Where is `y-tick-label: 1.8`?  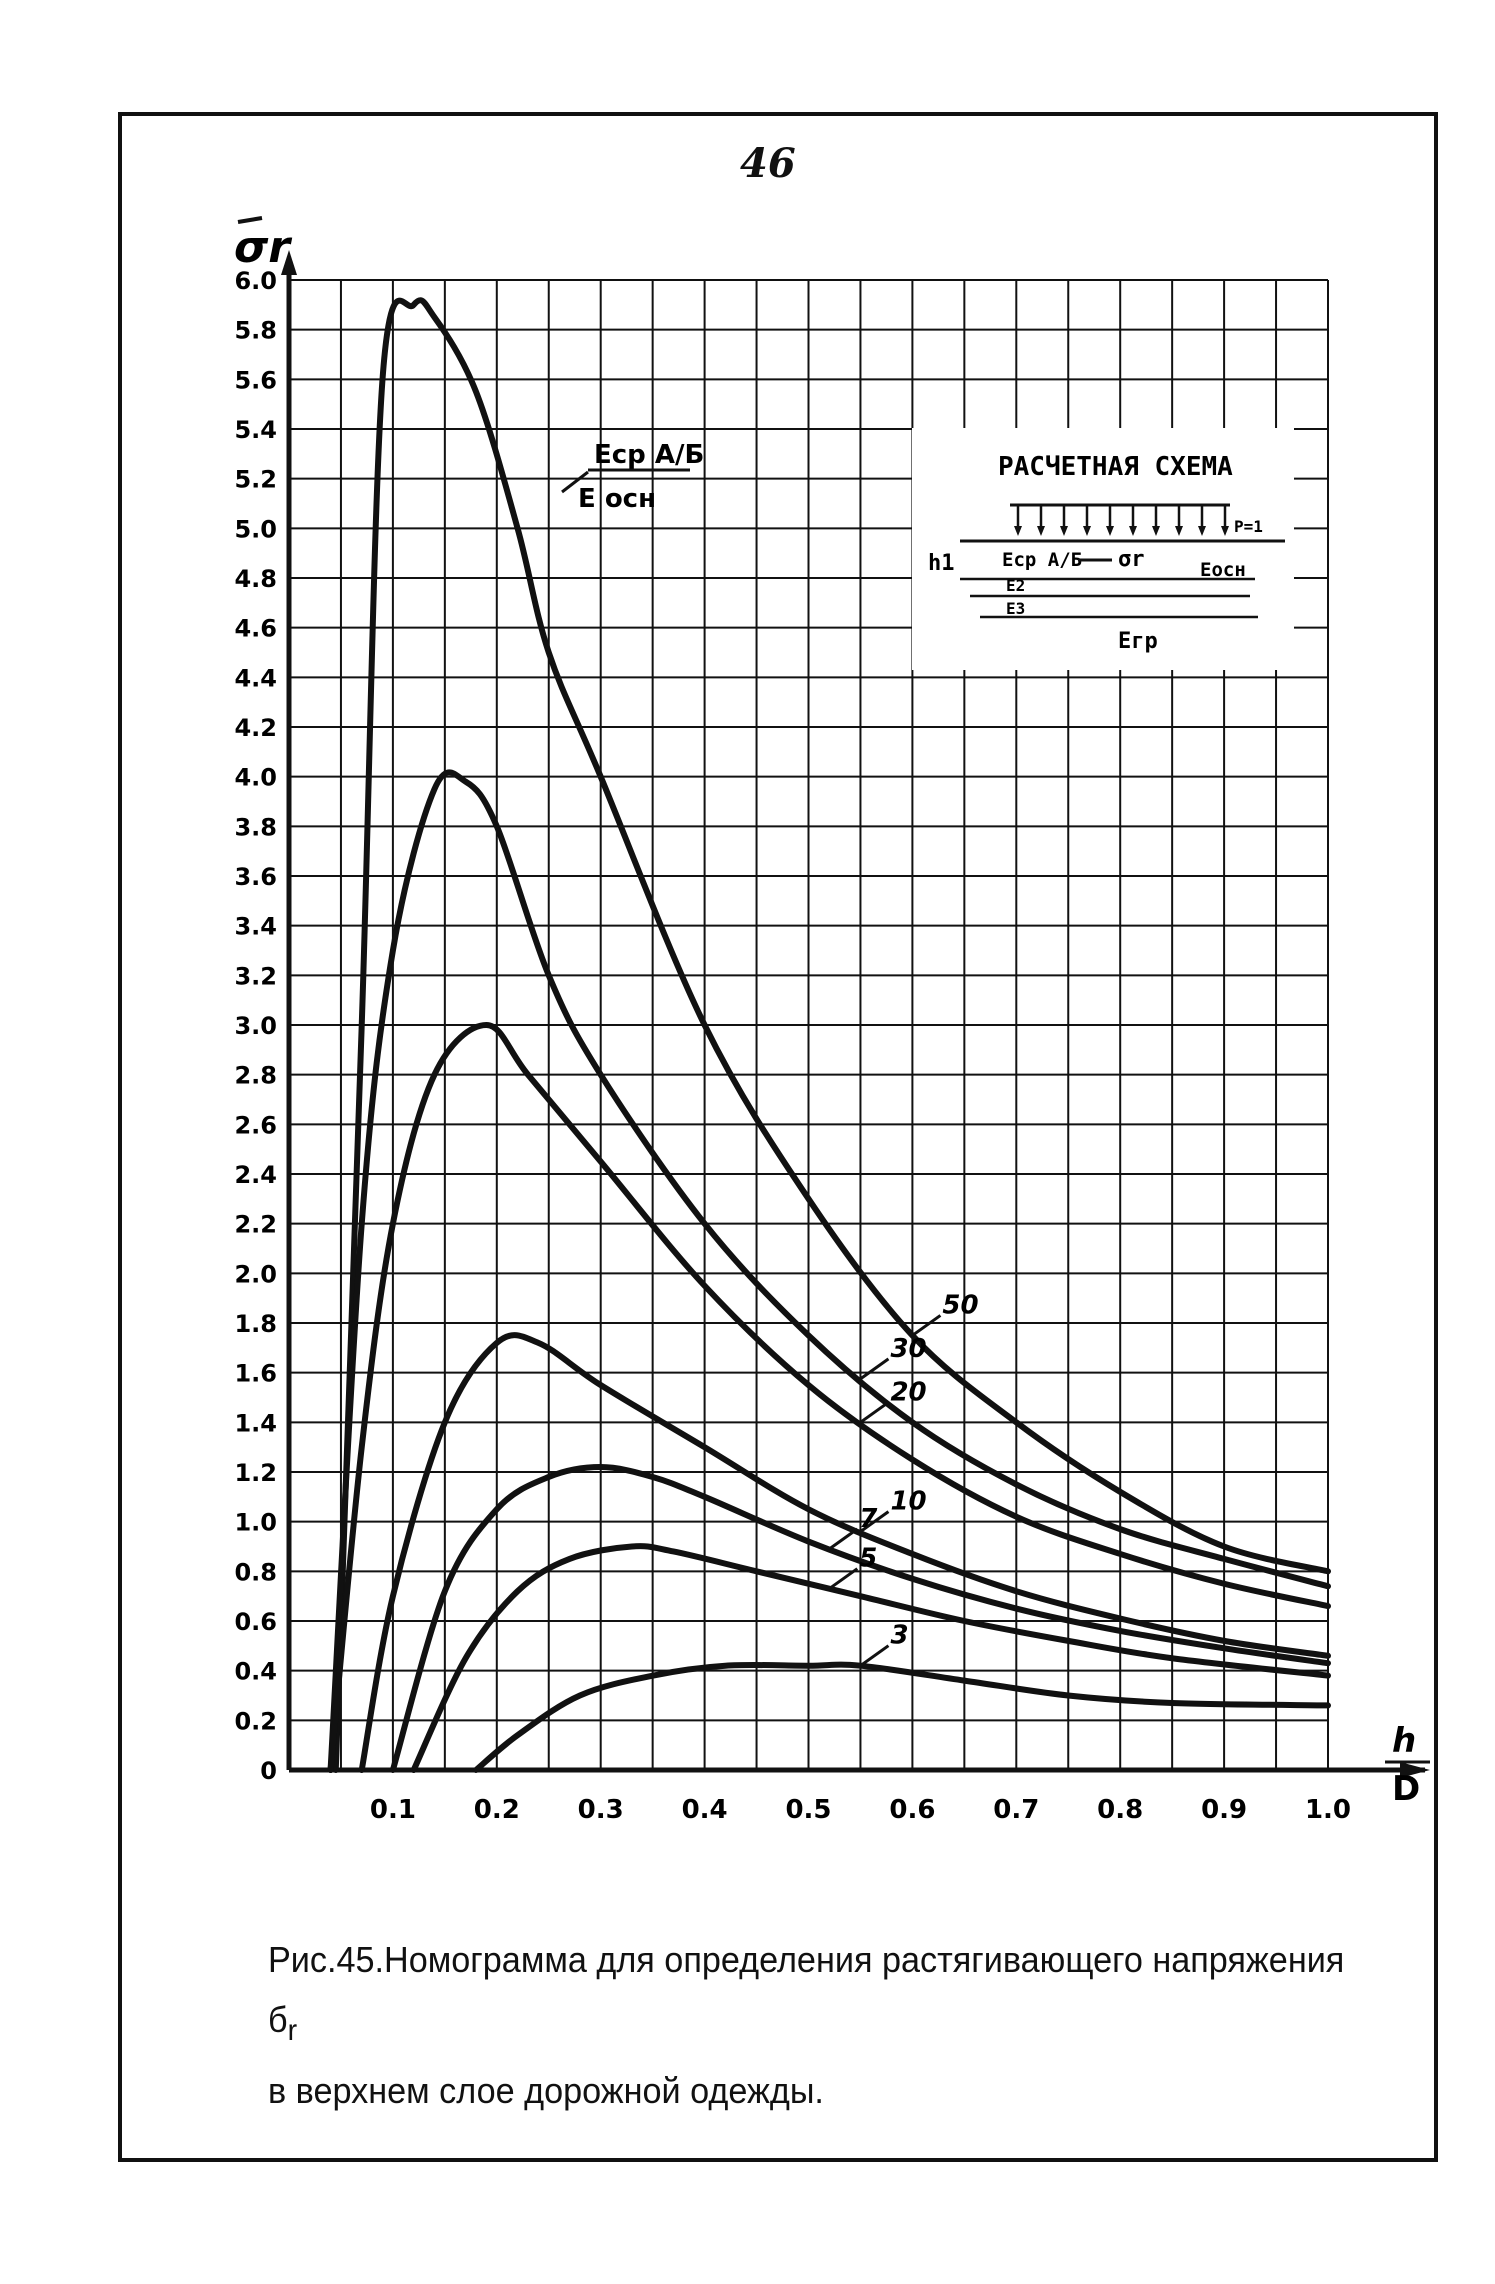 y-tick-label: 1.8 is located at coordinates (255, 1324).